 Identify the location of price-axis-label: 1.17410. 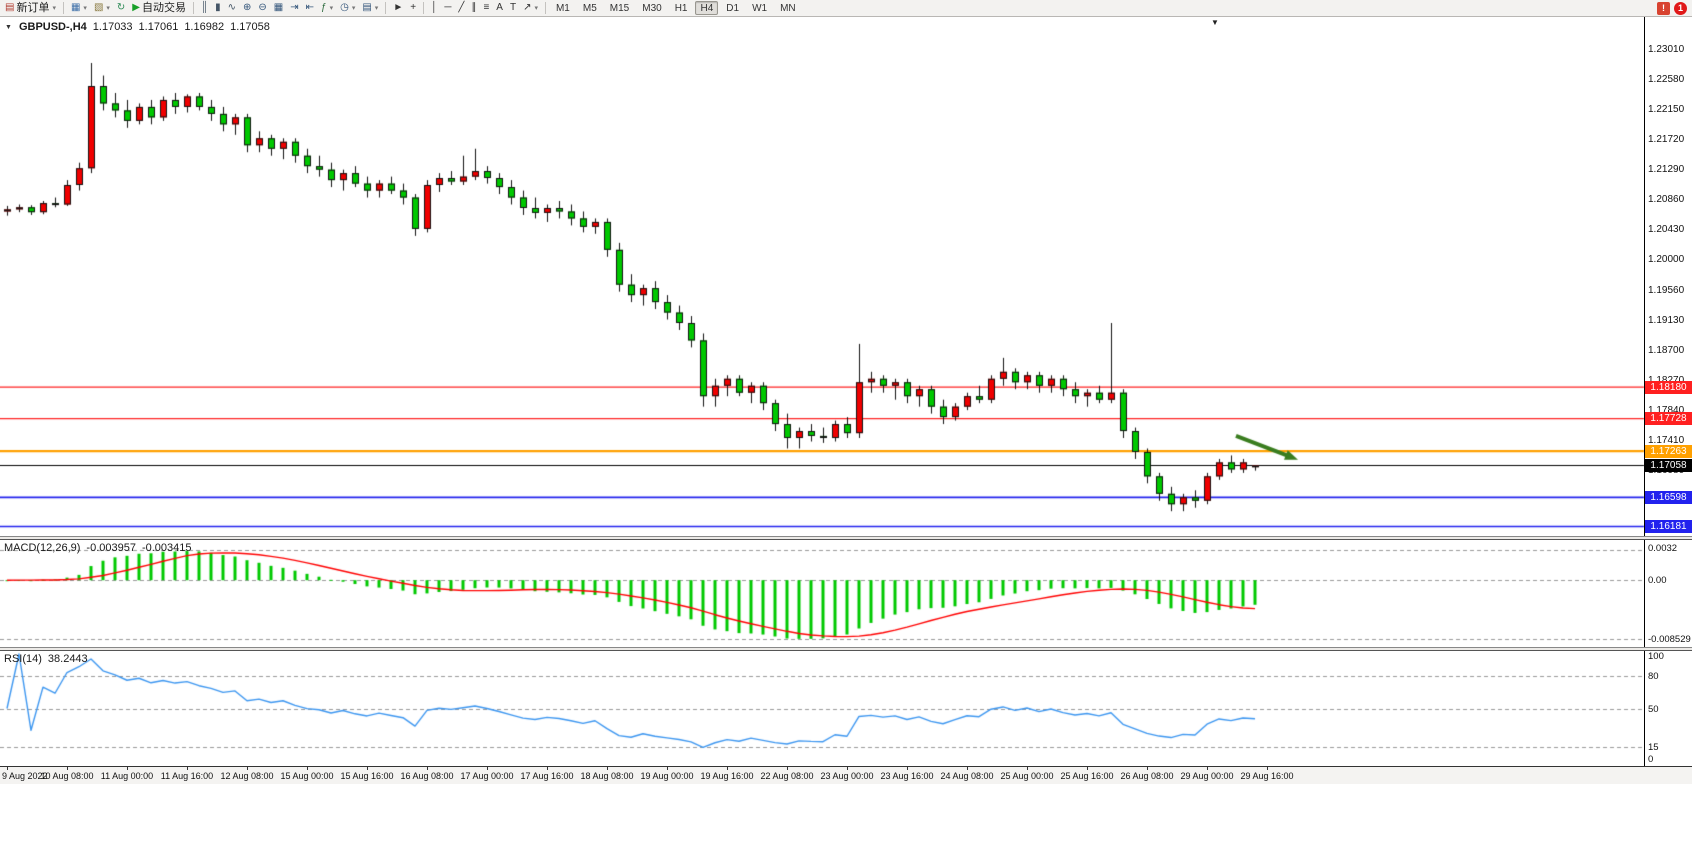
(1666, 440).